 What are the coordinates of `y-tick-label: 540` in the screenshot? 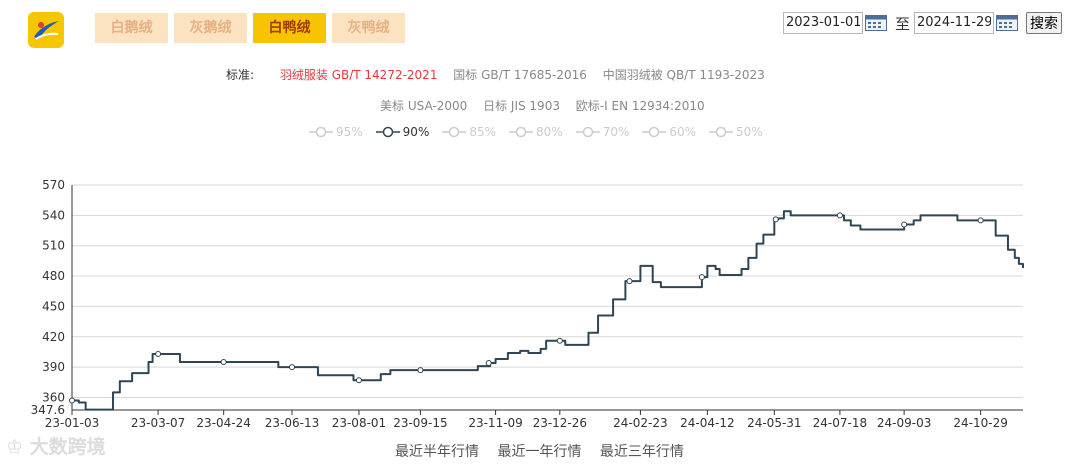 It's located at (53, 215).